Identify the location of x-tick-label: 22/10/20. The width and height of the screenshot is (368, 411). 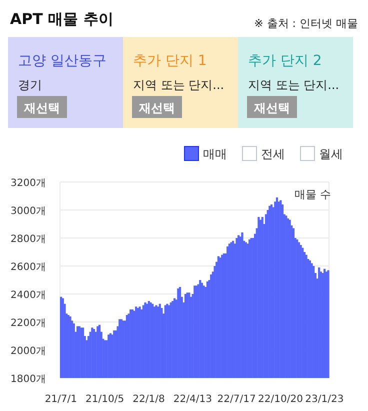
(280, 399).